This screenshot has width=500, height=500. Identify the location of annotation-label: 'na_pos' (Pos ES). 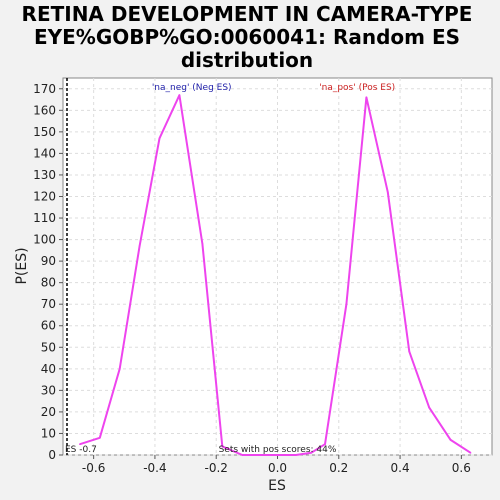
(357, 88).